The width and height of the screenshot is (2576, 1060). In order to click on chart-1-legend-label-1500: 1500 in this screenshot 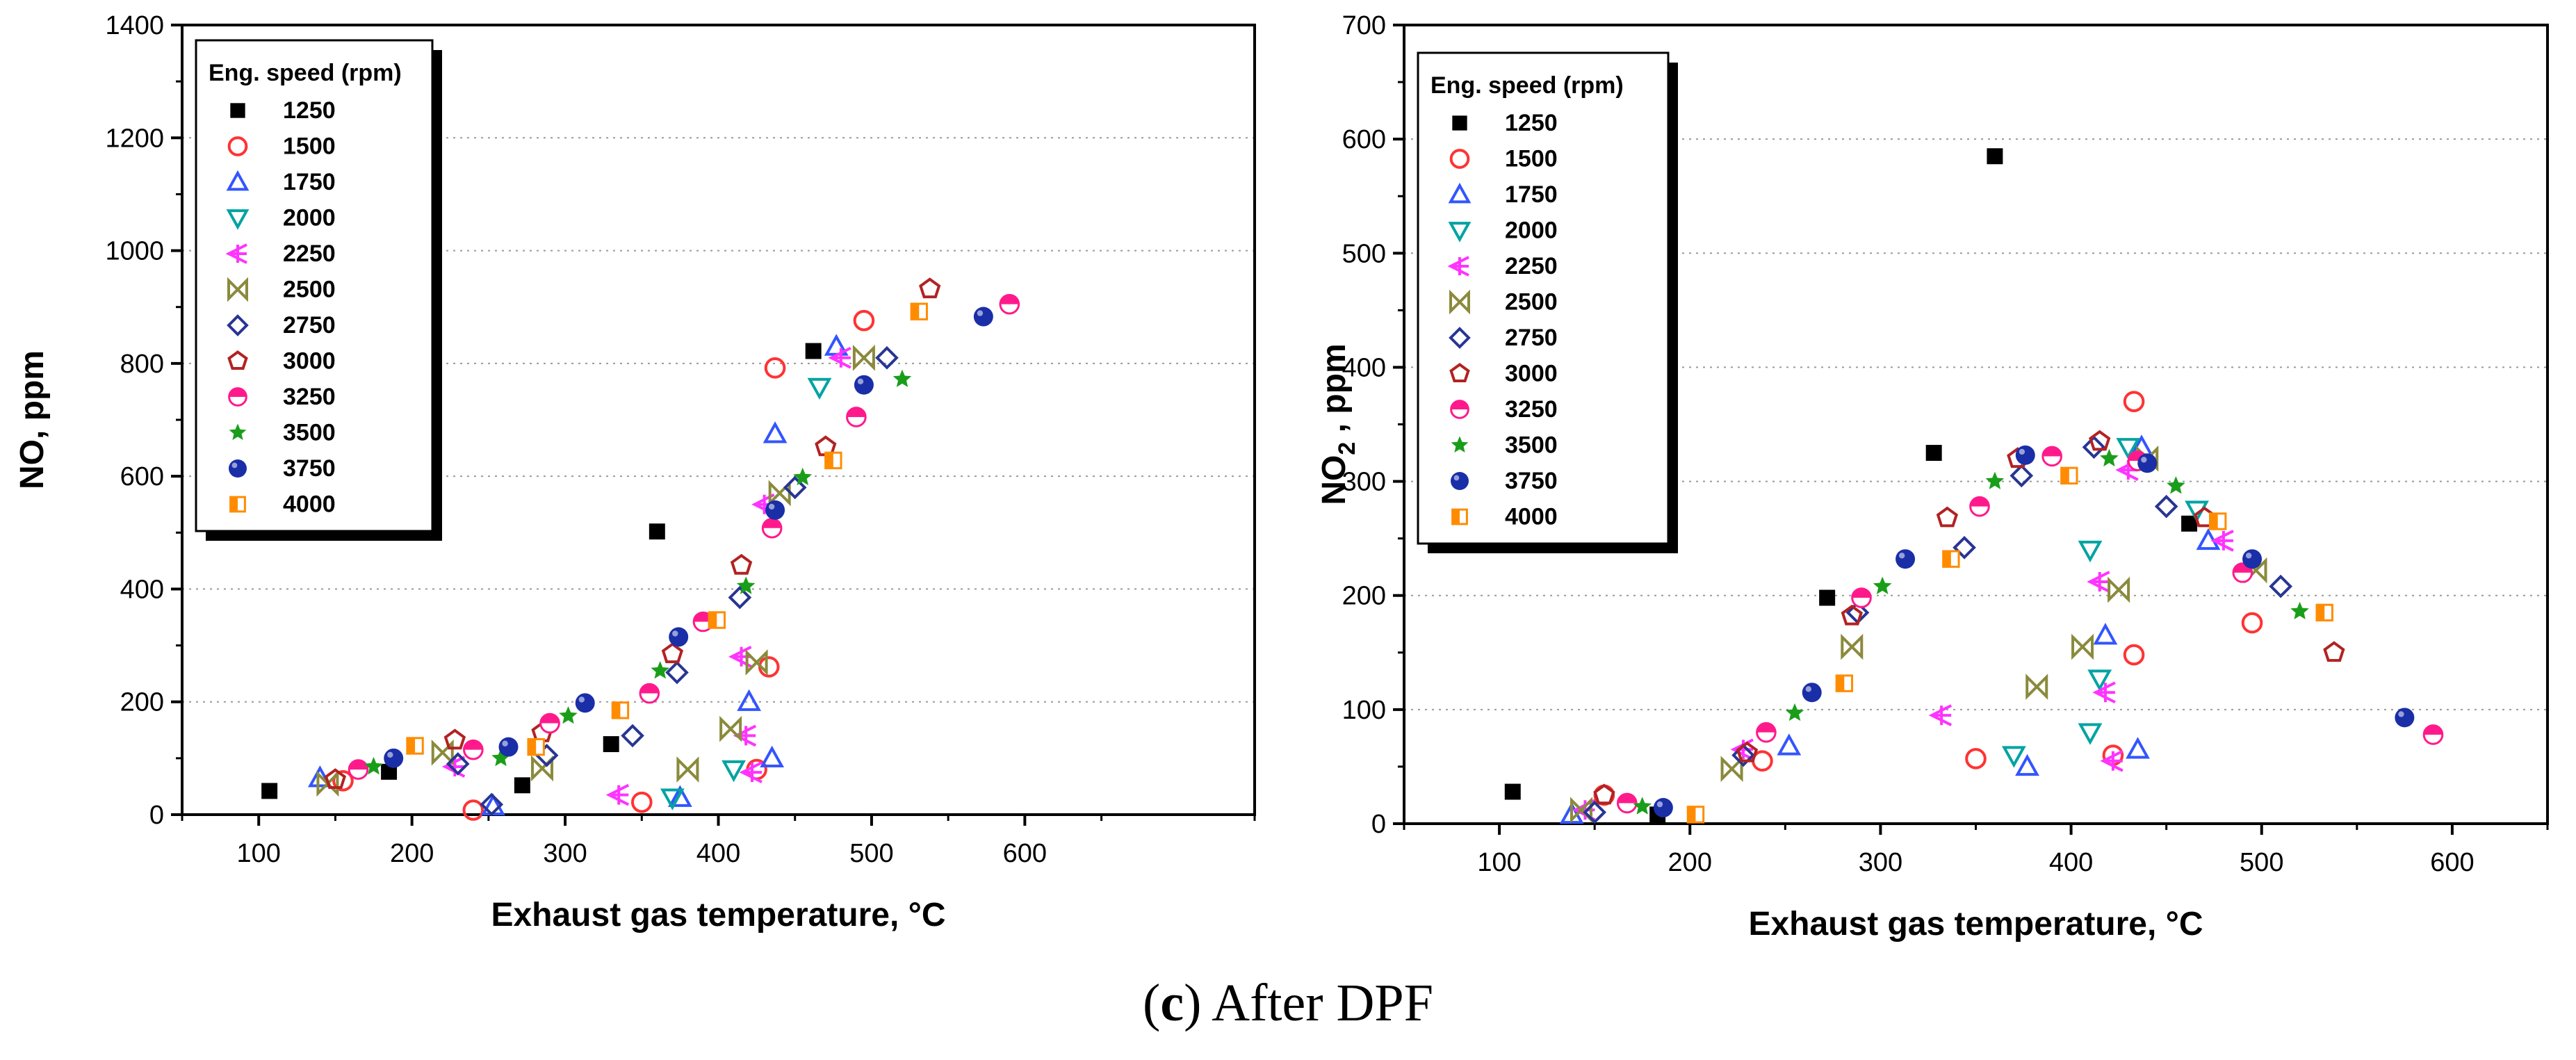, I will do `click(309, 146)`.